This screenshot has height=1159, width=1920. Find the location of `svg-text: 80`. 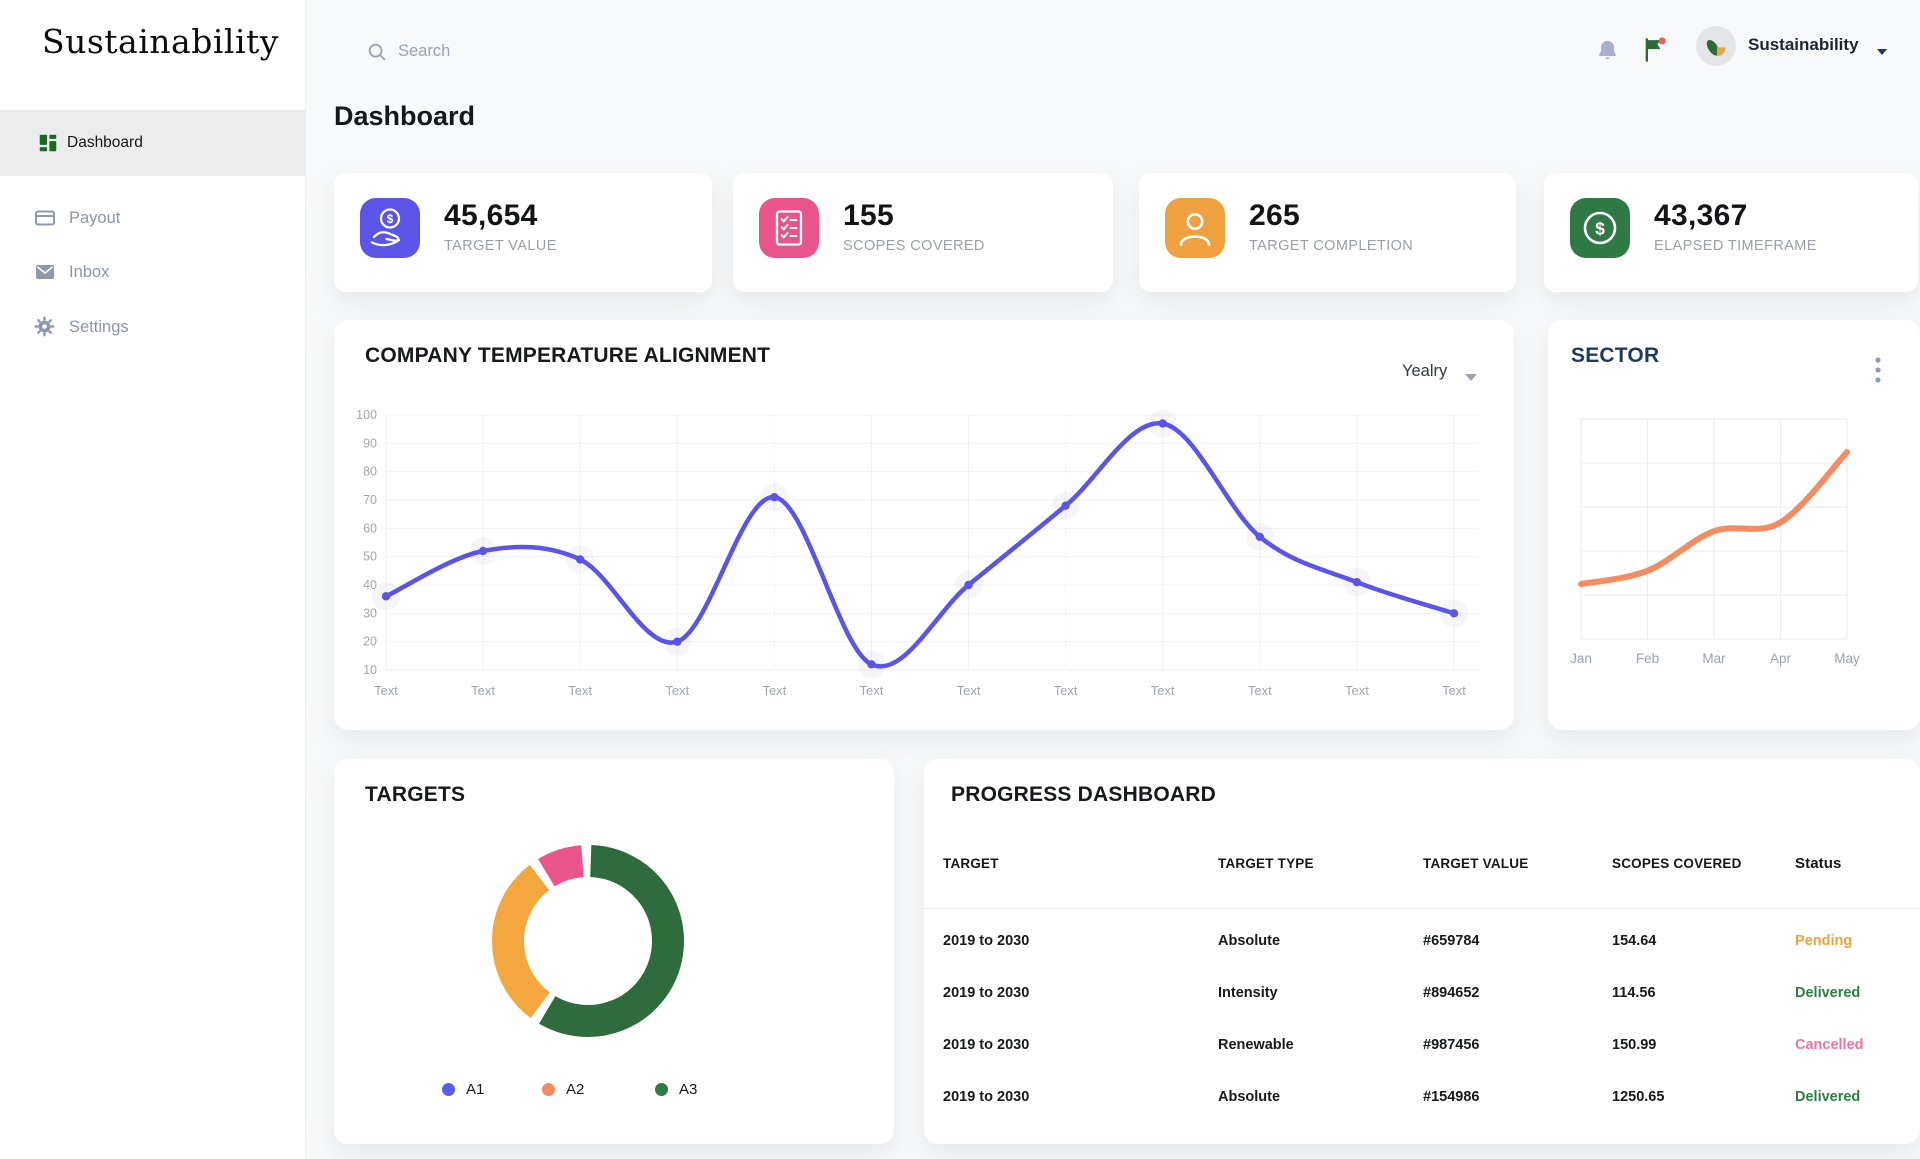

svg-text: 80 is located at coordinates (370, 472).